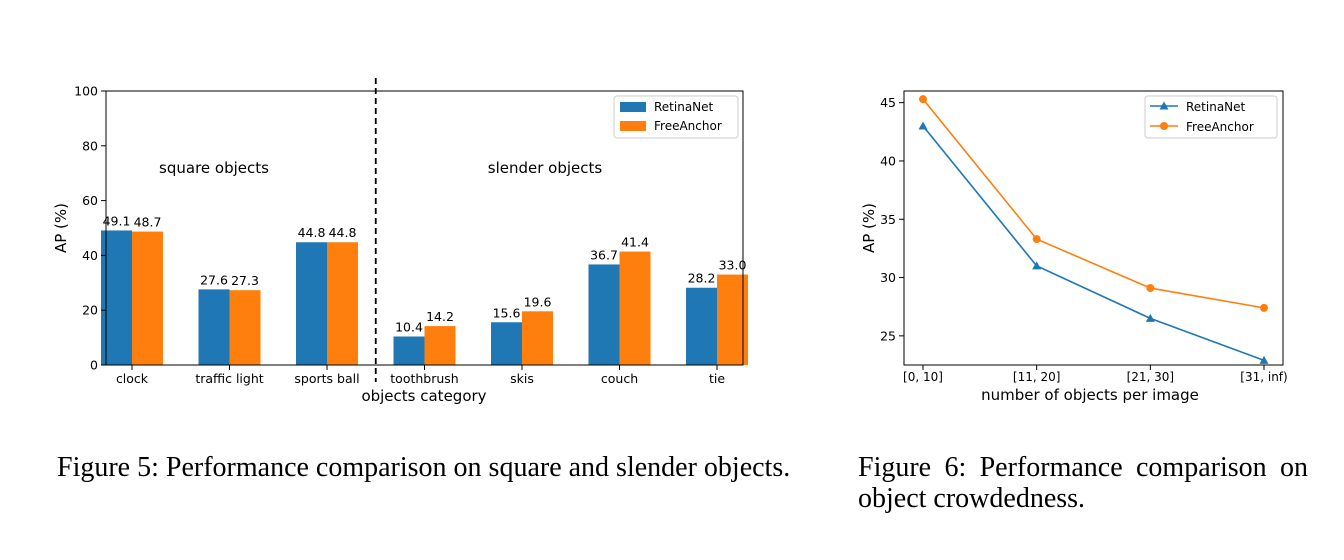 The width and height of the screenshot is (1344, 560). Describe the element at coordinates (635, 242) in the screenshot. I see `data-label-freeanchor-couch: 41.4` at that location.